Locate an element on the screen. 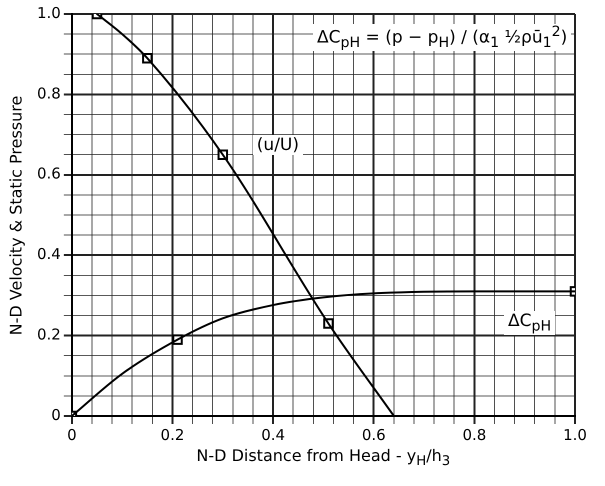 This screenshot has height=486, width=605. x-tick-label: 0 is located at coordinates (72, 435).